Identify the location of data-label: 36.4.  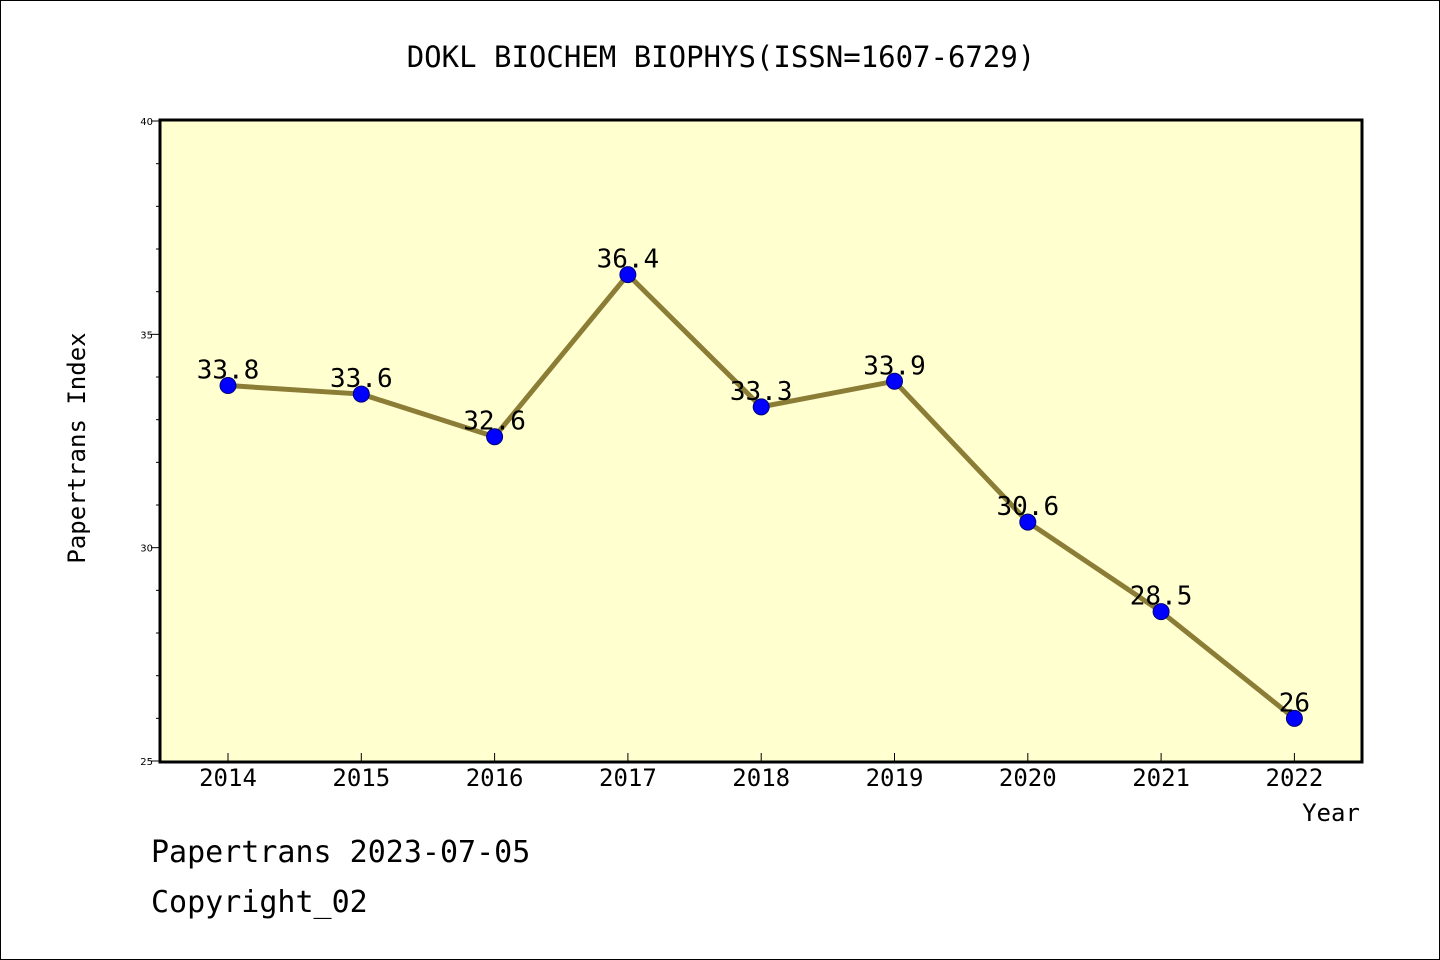
(628, 260).